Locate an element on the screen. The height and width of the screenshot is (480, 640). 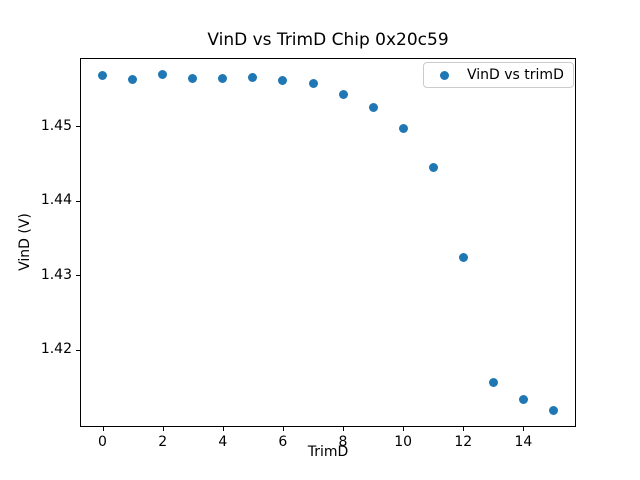
x-tick-label: 14 is located at coordinates (523, 442).